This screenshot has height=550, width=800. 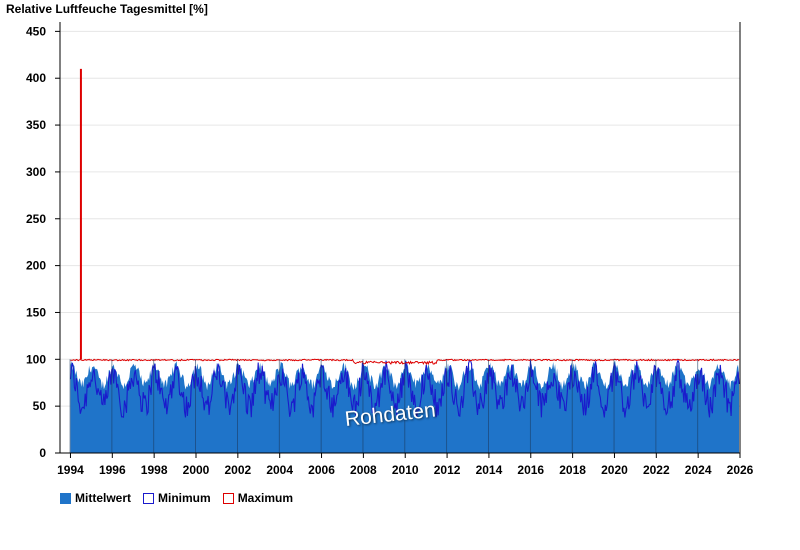 I want to click on legend-item-mittelwert: Mittelwert, so click(x=95, y=498).